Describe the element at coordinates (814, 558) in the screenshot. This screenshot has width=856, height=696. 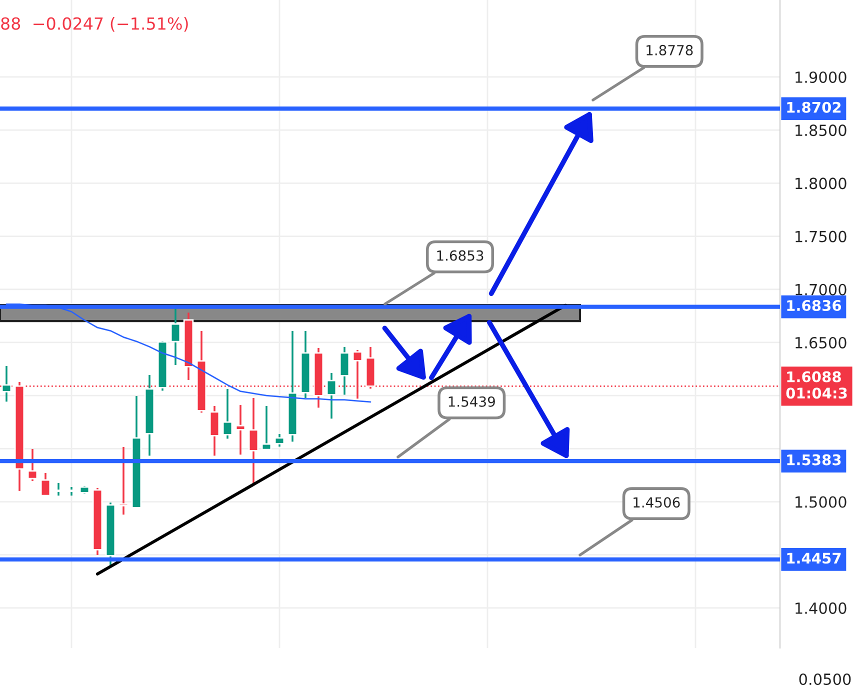
I see `ref-line-label: 1.4457` at that location.